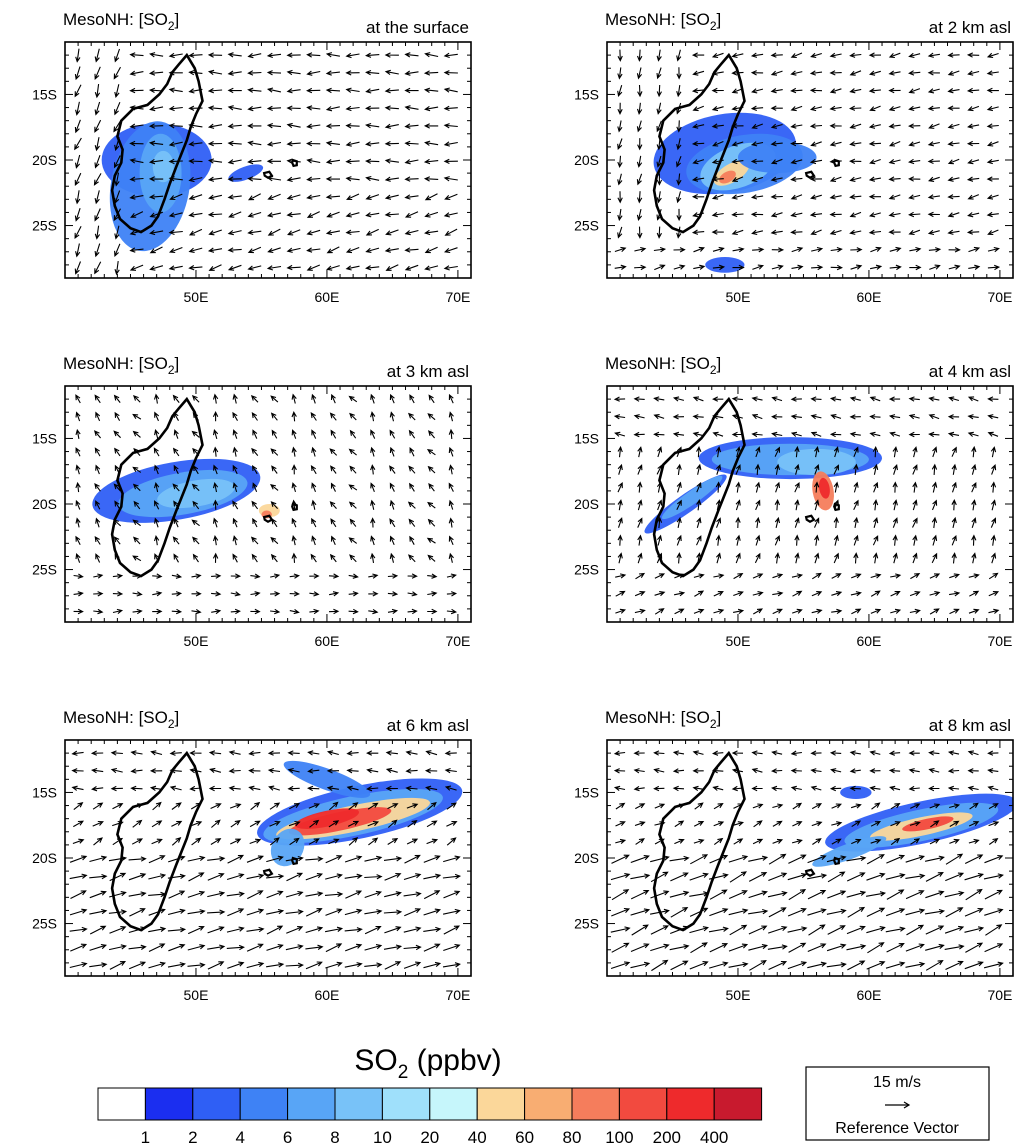 This screenshot has width=1014, height=1148. I want to click on colorbar-box, so click(169, 1104).